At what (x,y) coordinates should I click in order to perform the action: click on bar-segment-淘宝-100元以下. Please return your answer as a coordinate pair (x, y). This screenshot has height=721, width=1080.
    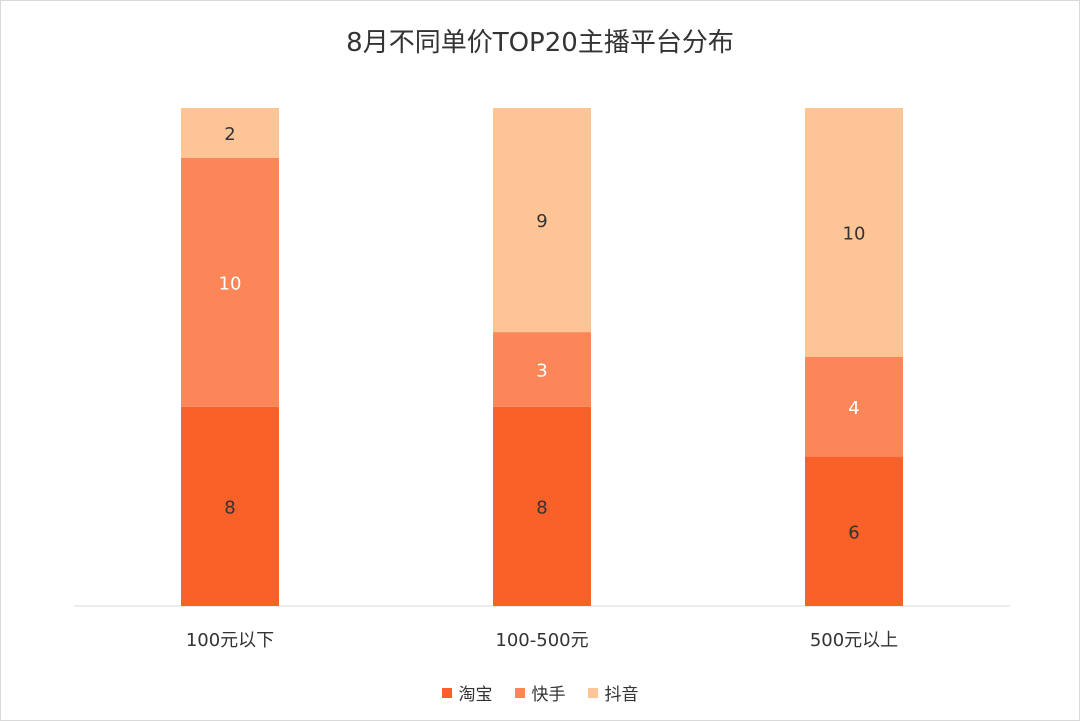
    Looking at the image, I should click on (230, 506).